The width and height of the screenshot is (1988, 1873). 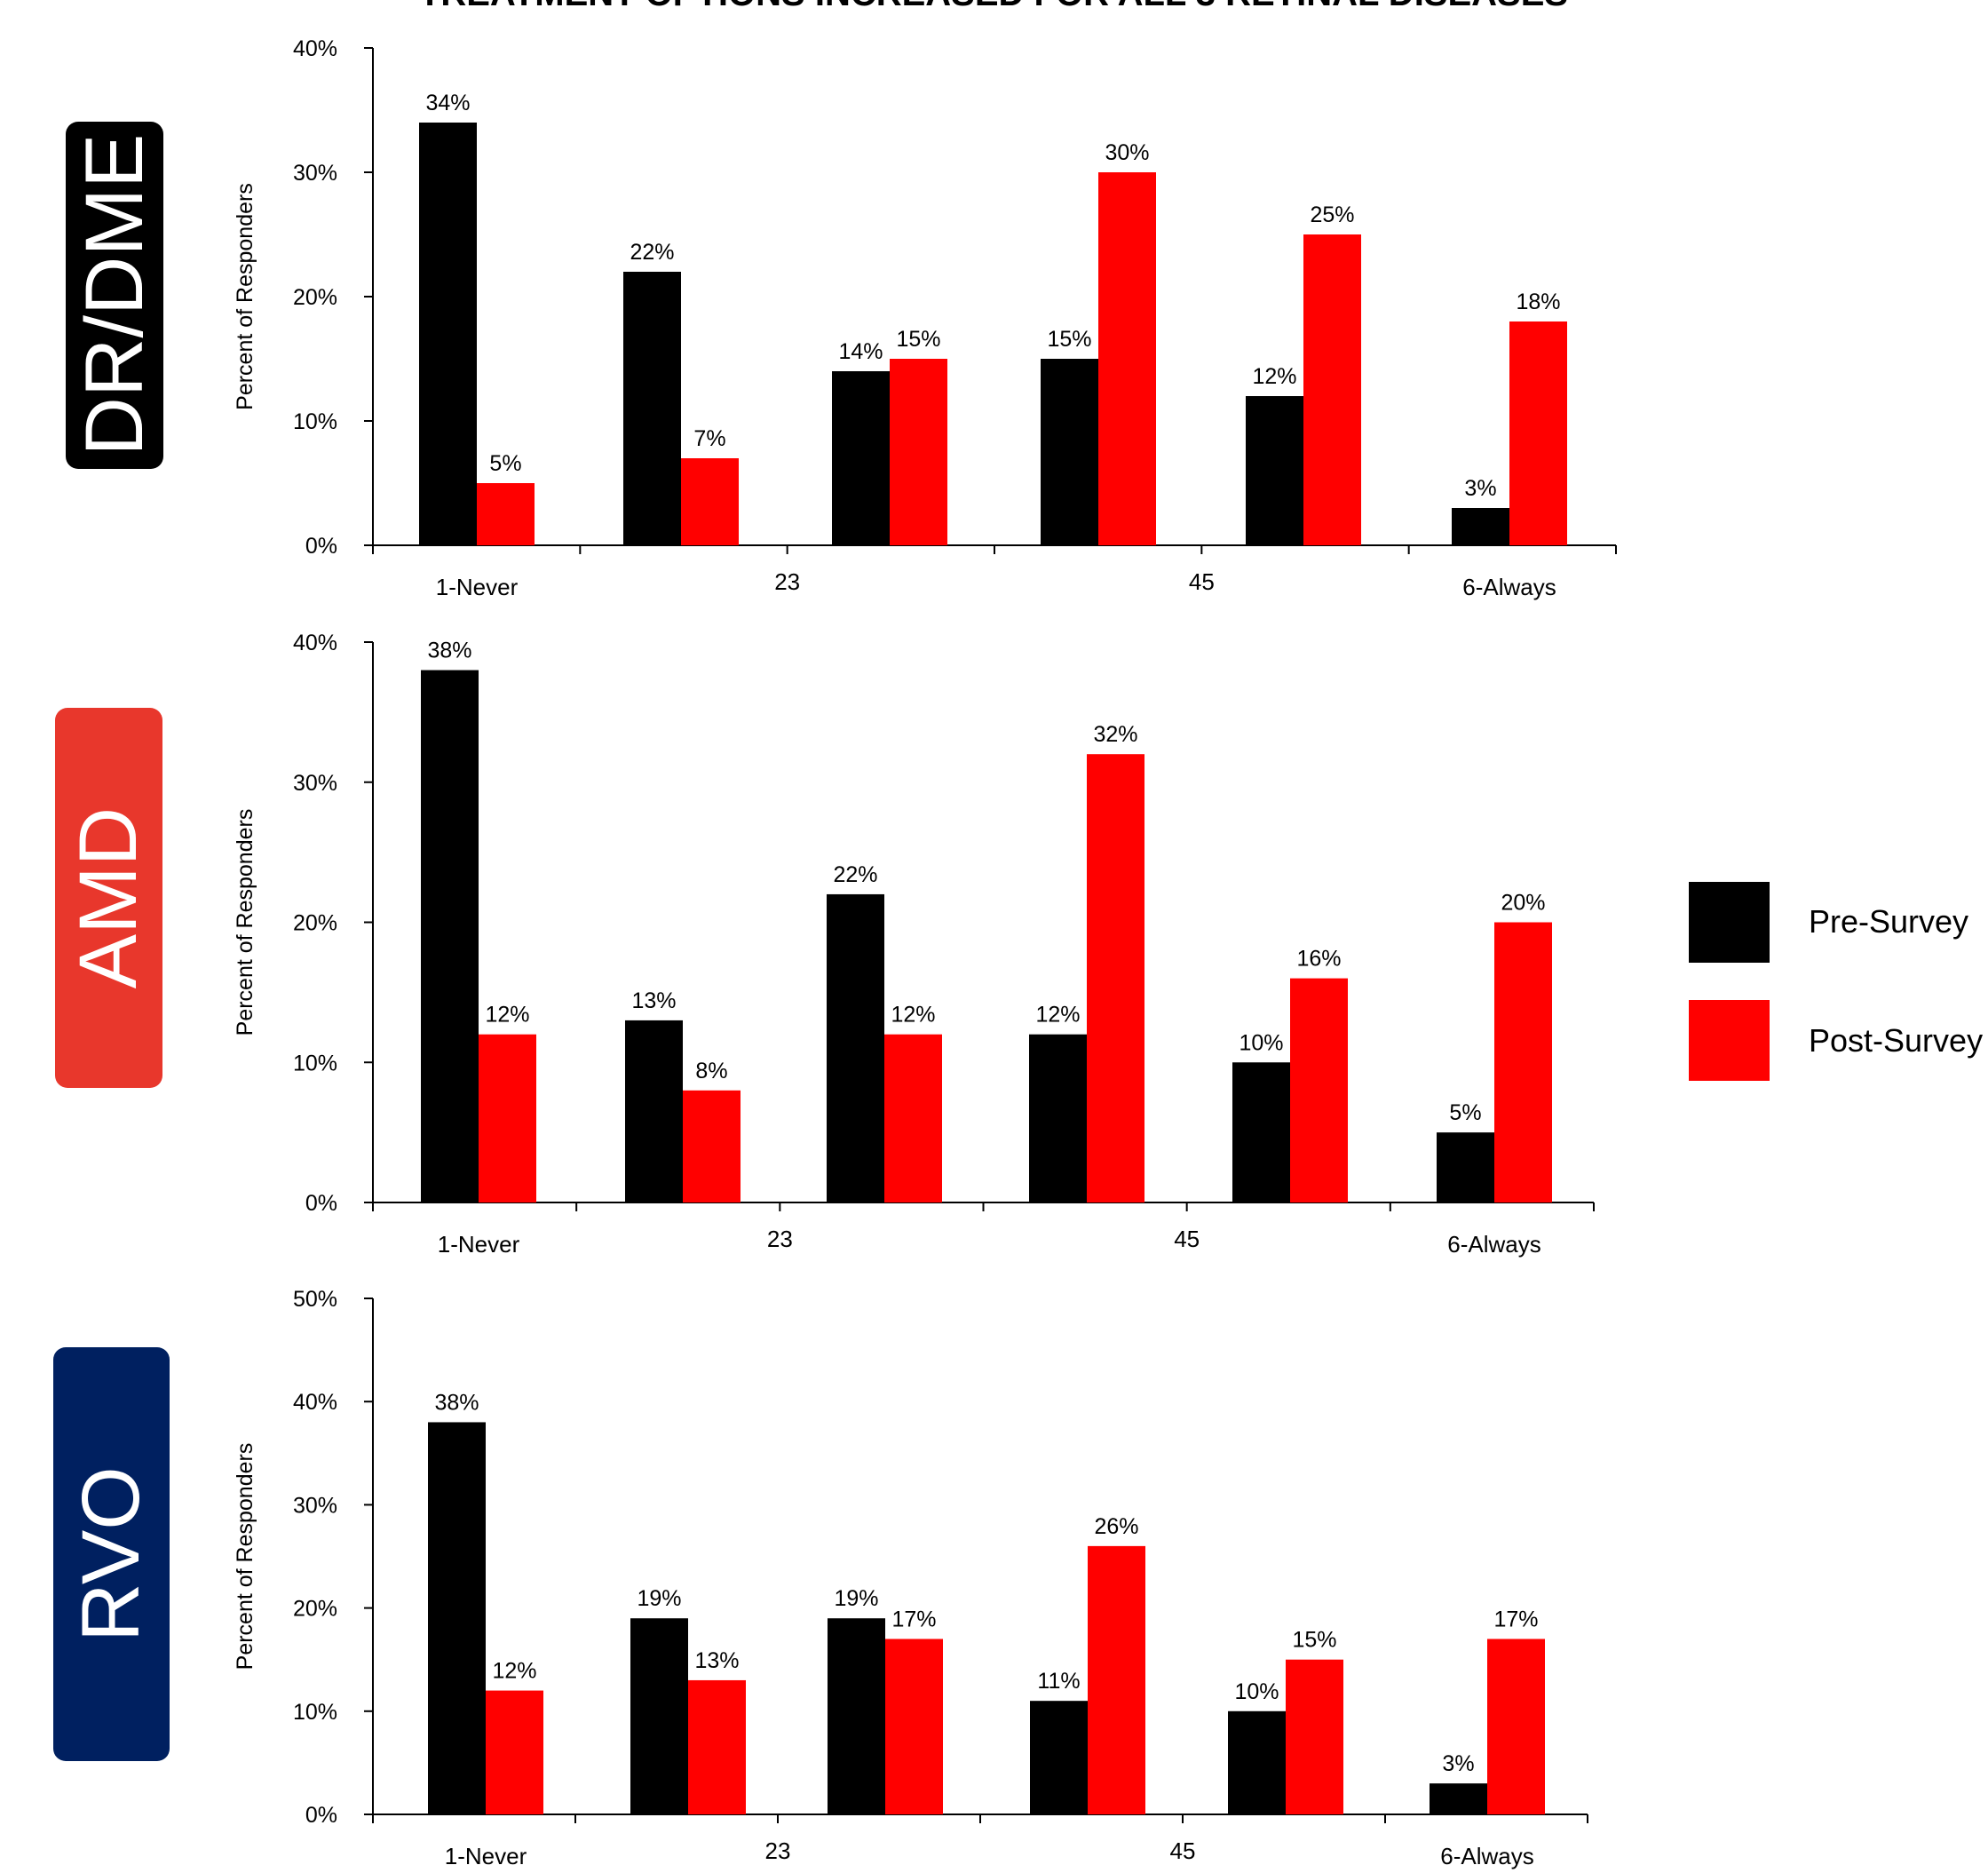 I want to click on group-badge-amd, so click(x=108, y=898).